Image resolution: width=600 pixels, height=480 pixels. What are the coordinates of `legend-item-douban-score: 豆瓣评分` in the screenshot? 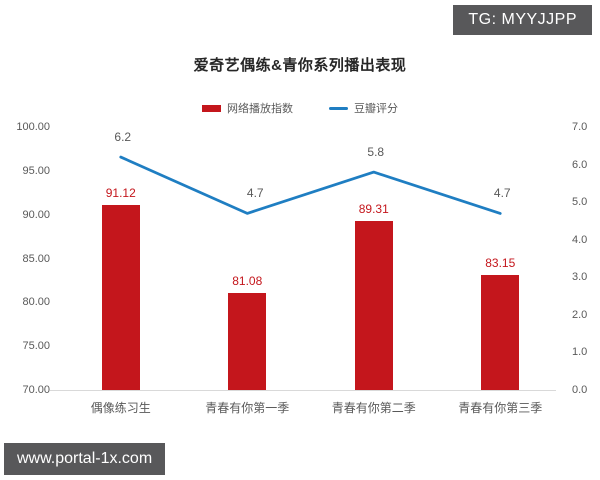 It's located at (363, 108).